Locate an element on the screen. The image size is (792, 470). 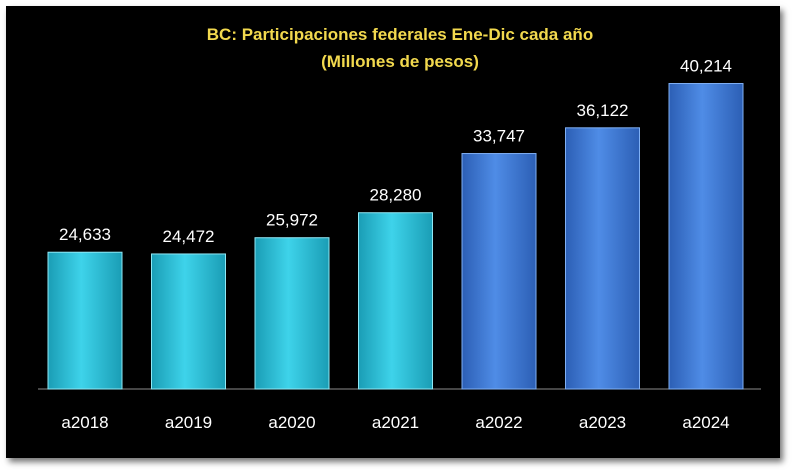
value-label-a2021: 28,280 is located at coordinates (396, 195).